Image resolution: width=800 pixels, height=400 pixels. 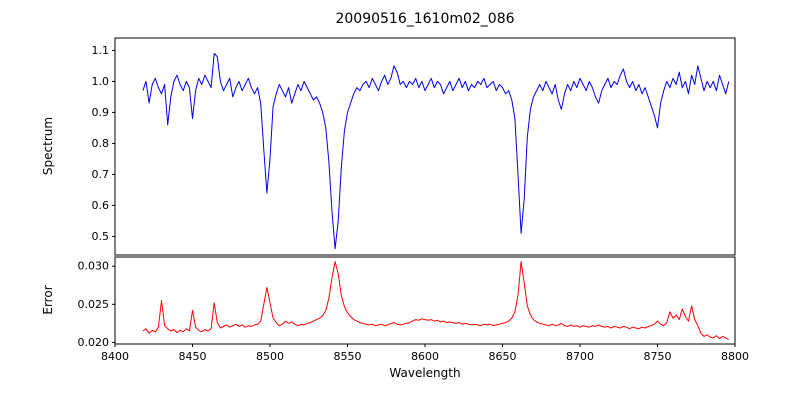 What do you see at coordinates (425, 373) in the screenshot?
I see `x-axis-label: Wavelength` at bounding box center [425, 373].